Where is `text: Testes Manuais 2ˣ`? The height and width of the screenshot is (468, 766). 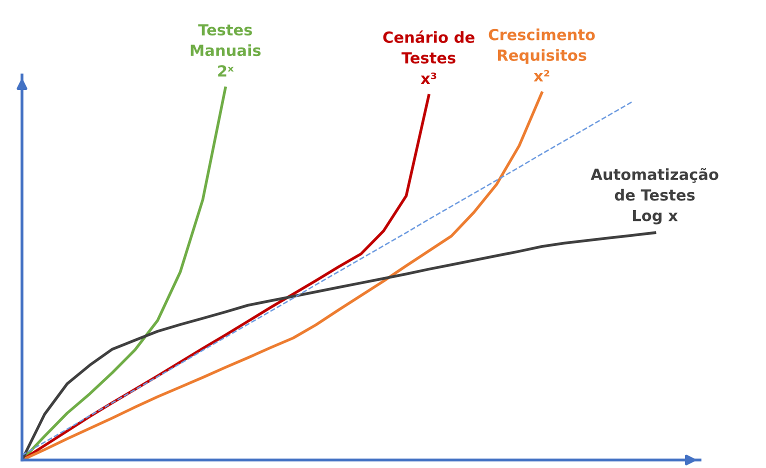 text: Testes Manuais 2ˣ is located at coordinates (225, 50).